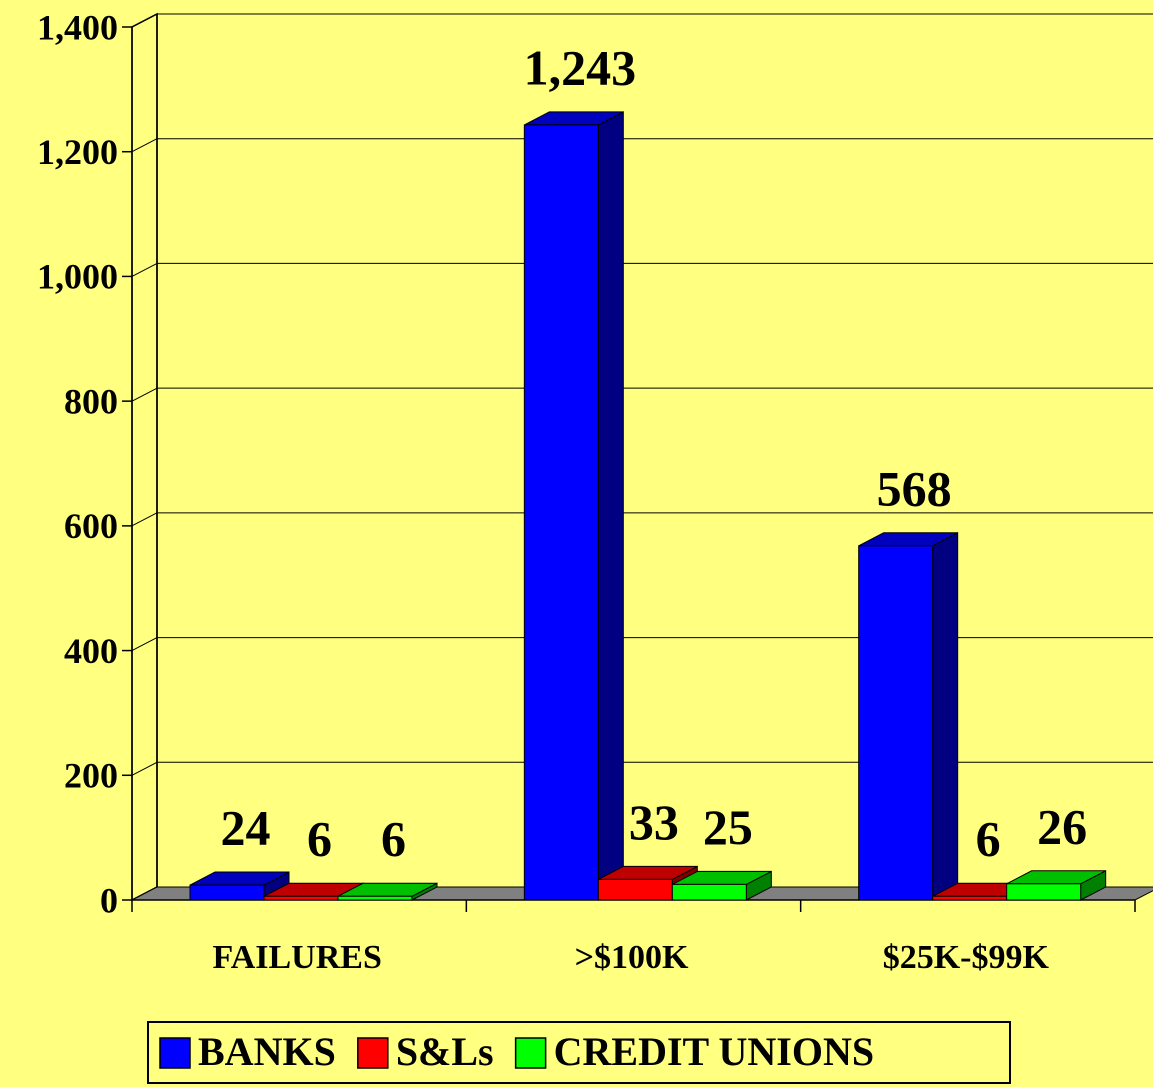  Describe the element at coordinates (632, 957) in the screenshot. I see `x-tick-label: >$100K` at that location.